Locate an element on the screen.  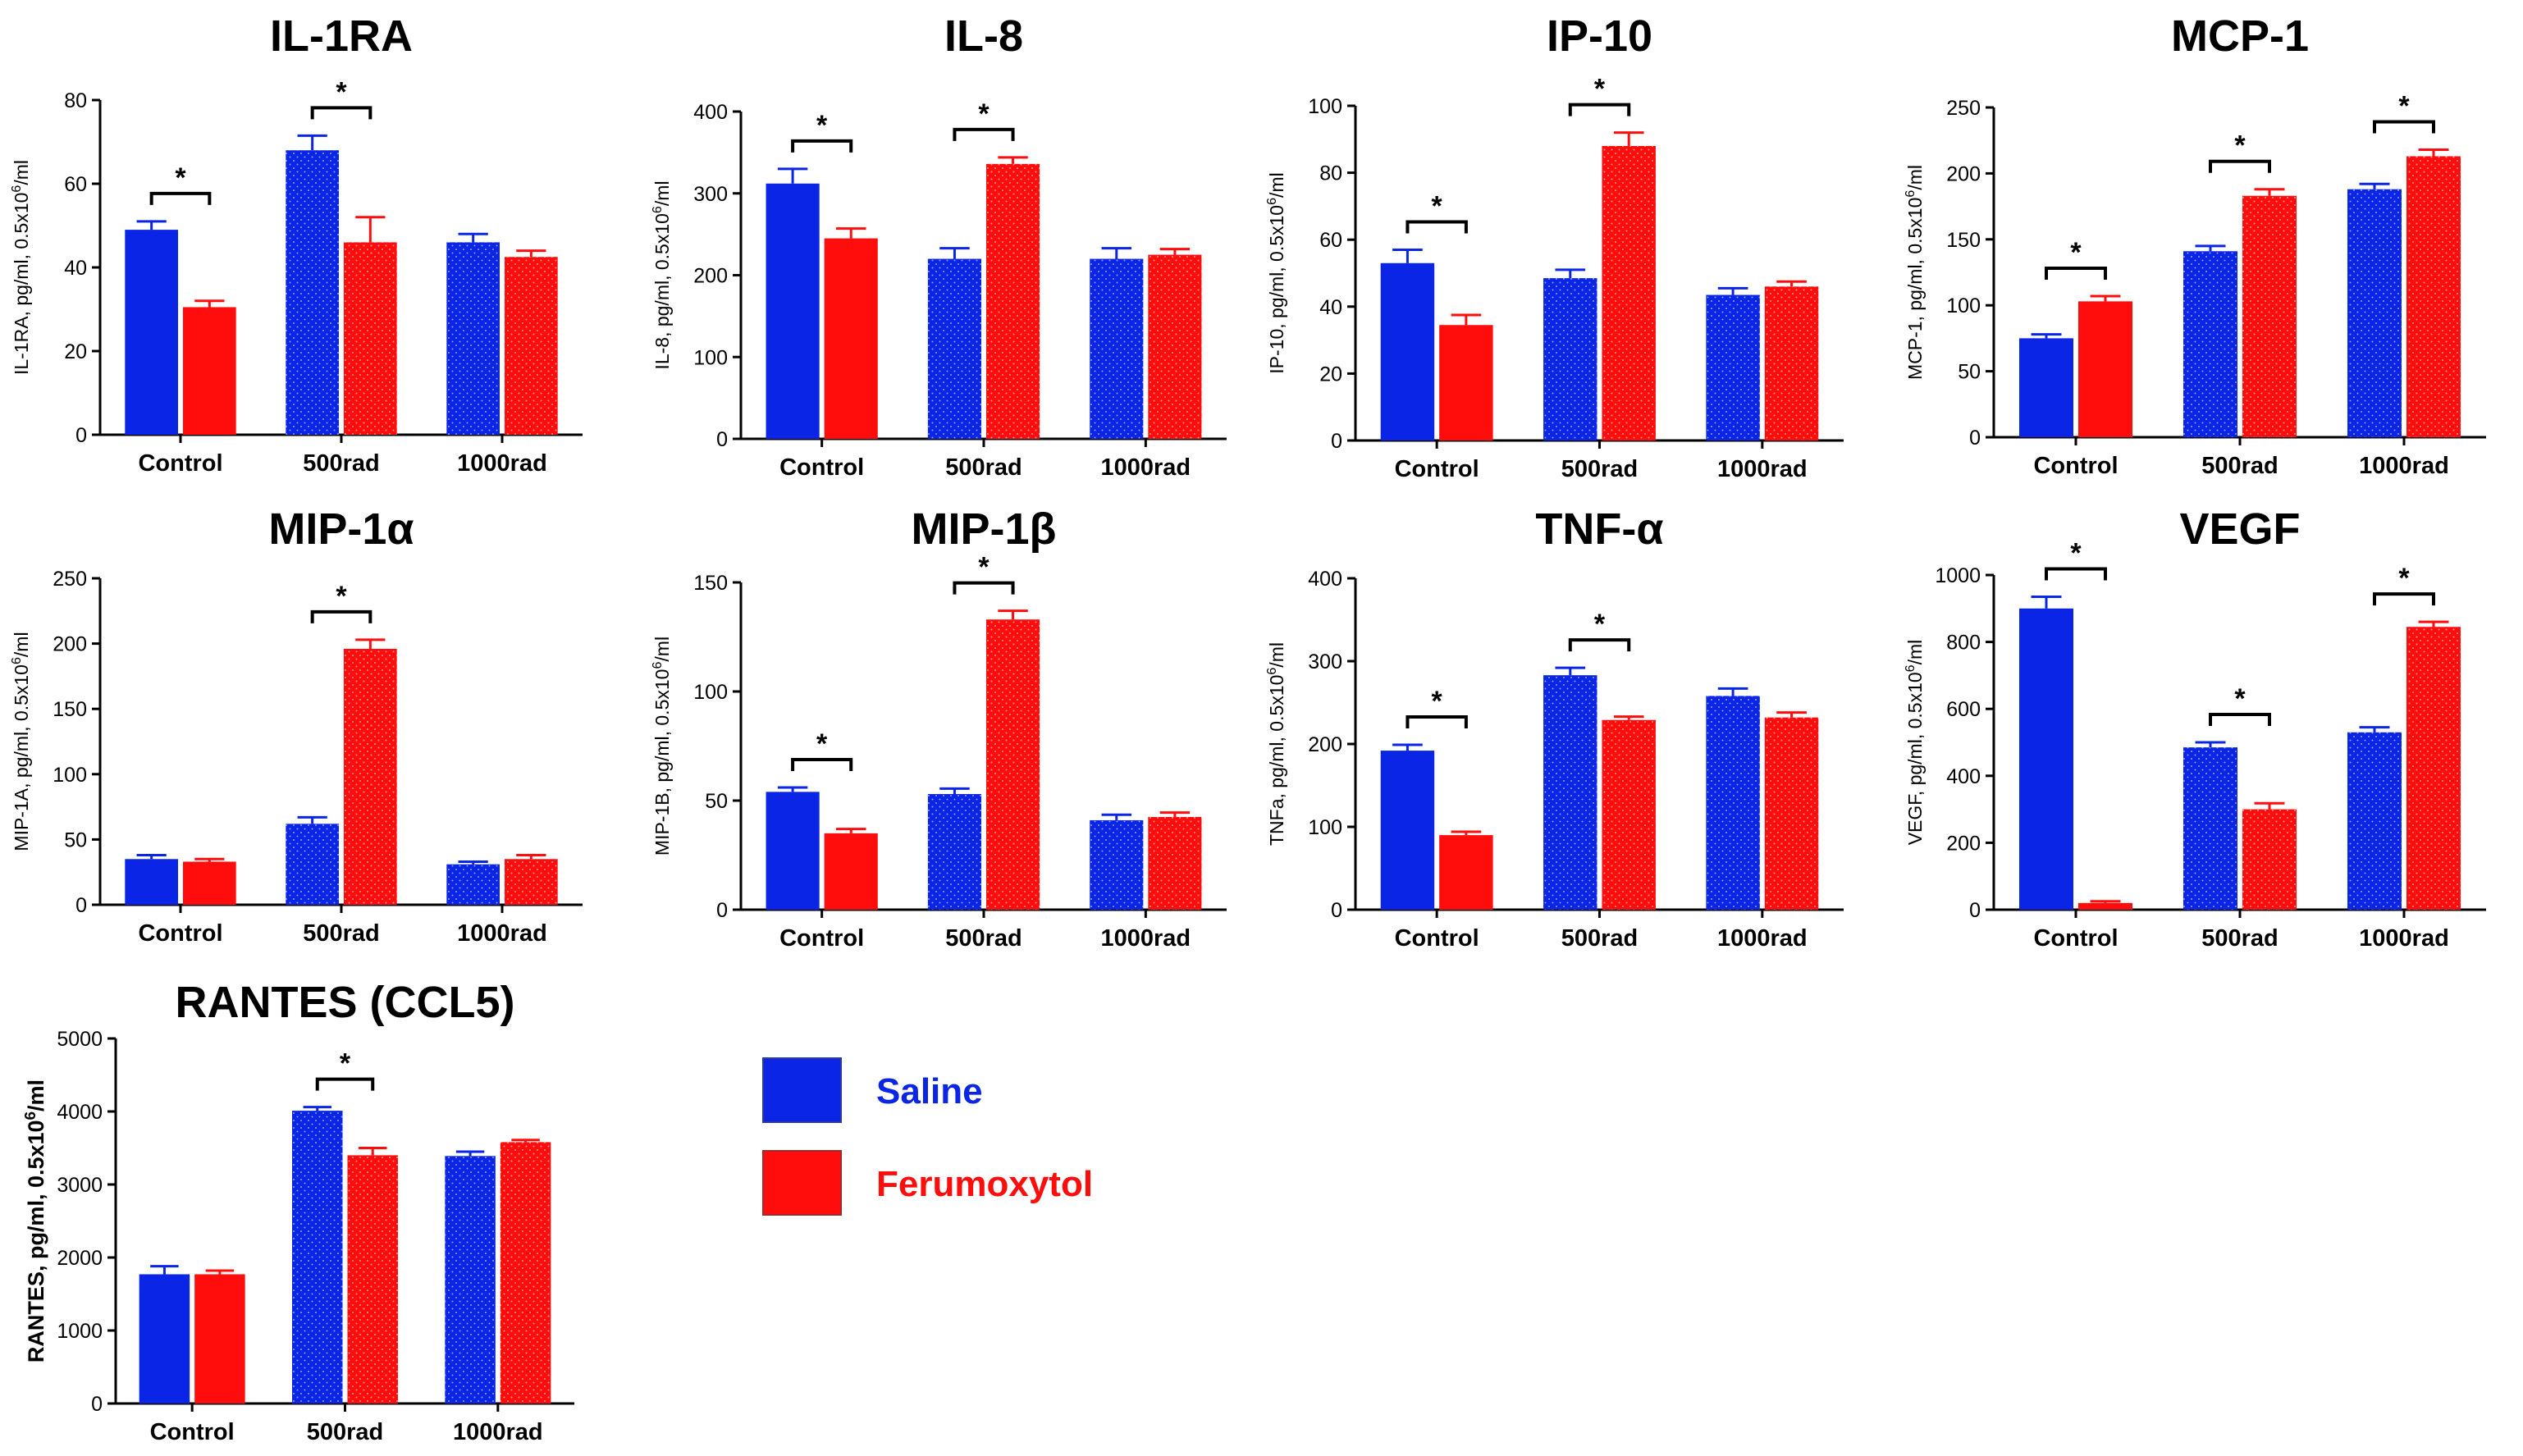
y-tick-label: 20 is located at coordinates (1330, 375).